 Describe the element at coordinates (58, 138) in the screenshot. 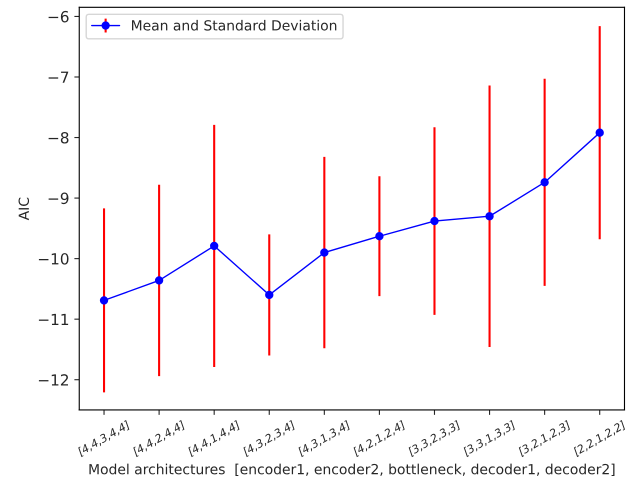

I see `y-tick-label: −8` at that location.